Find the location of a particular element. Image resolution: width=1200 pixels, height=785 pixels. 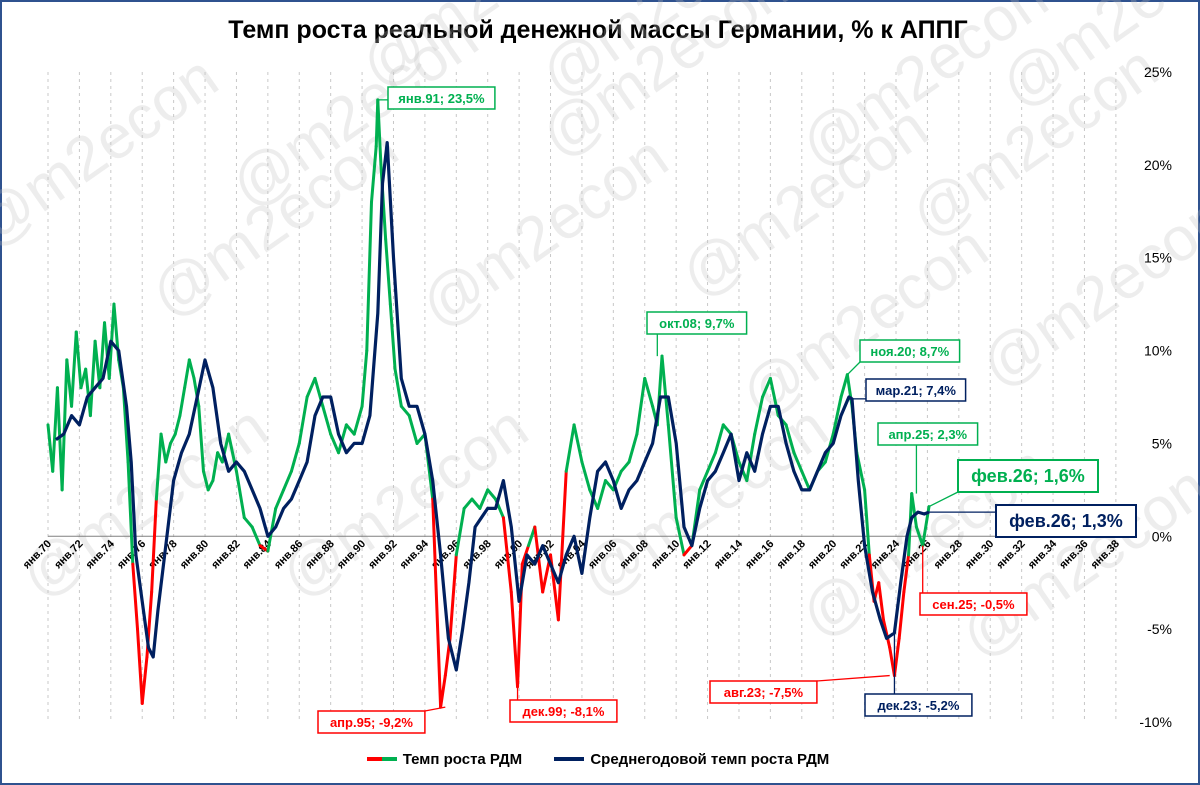

annotation-label: мар.21; 7,4% is located at coordinates (916, 390).